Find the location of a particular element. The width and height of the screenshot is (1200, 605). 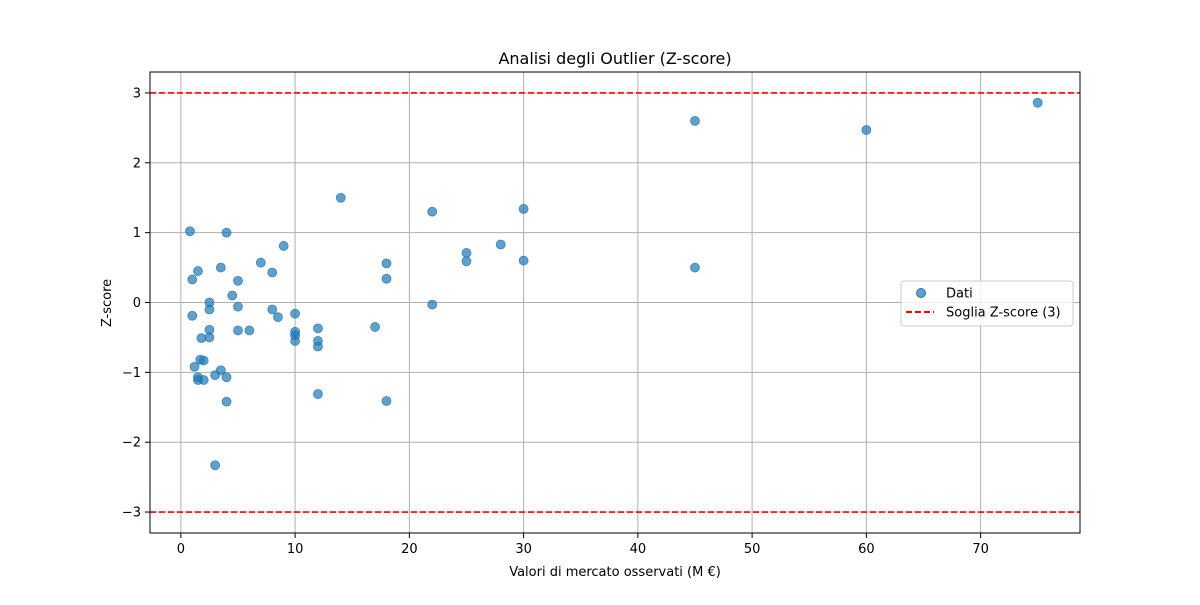

legend-marker-dati is located at coordinates (921, 293).